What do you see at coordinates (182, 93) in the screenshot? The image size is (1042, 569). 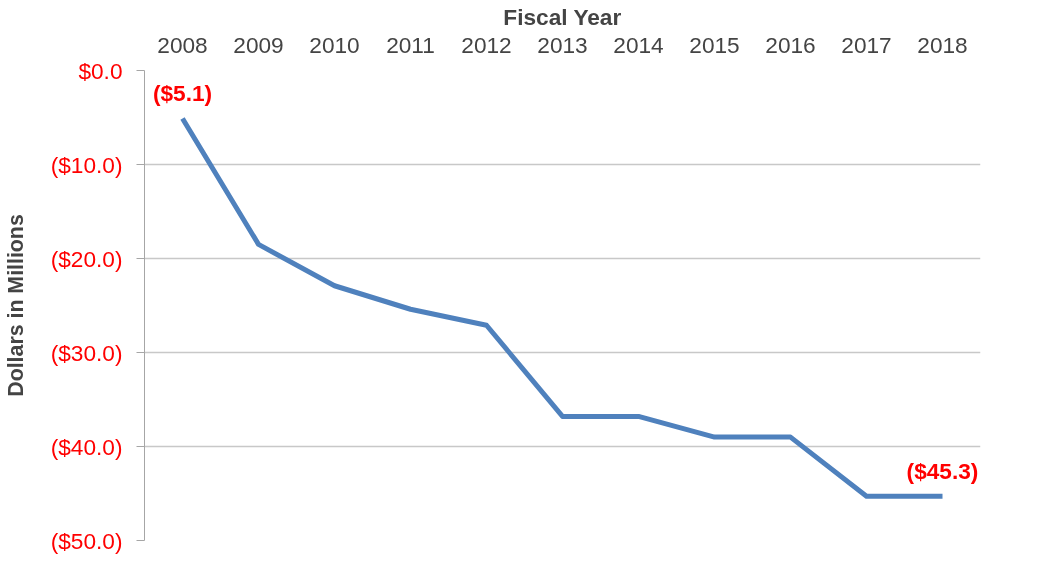 I see `data-label: ($5.1)` at bounding box center [182, 93].